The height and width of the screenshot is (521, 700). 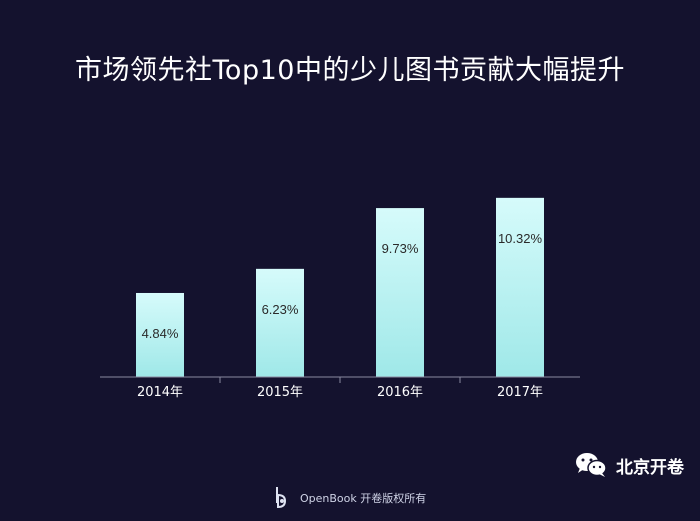 I want to click on bar-2016年, so click(x=400, y=292).